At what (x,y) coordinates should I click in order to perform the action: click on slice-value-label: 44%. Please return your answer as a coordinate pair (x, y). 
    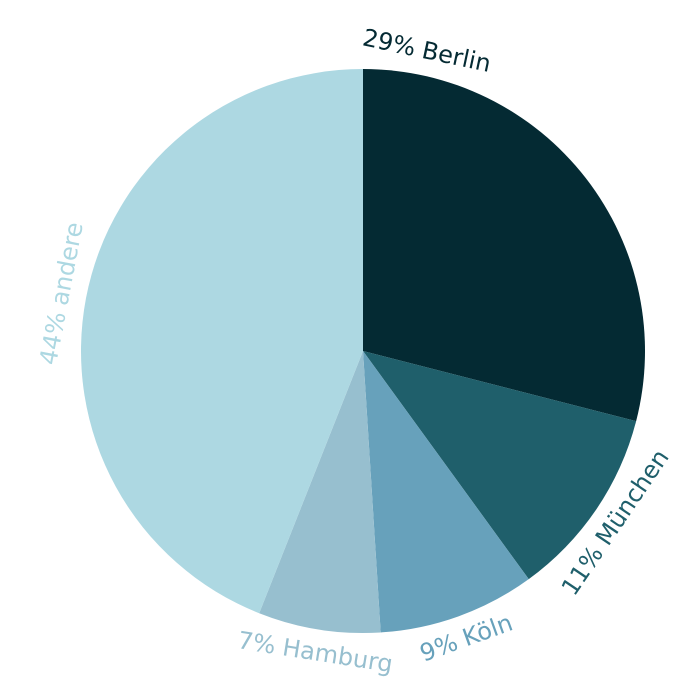
    Looking at the image, I should click on (52, 338).